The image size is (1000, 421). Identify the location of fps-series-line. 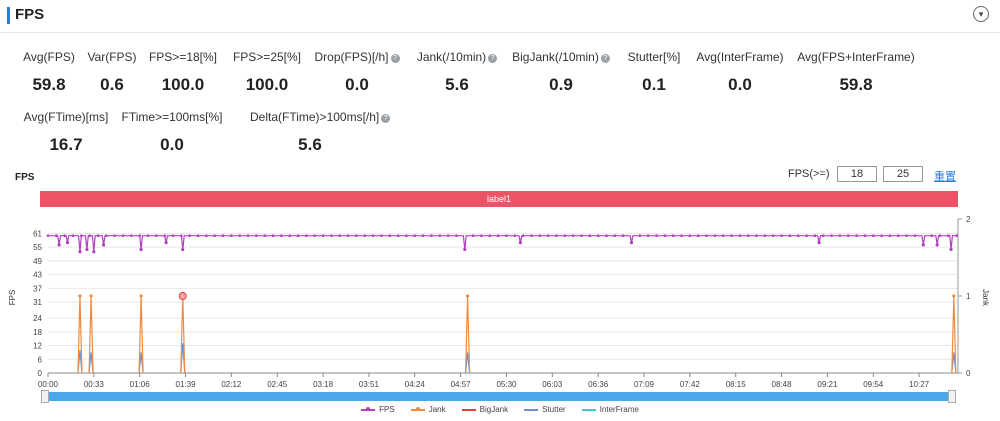
(503, 243).